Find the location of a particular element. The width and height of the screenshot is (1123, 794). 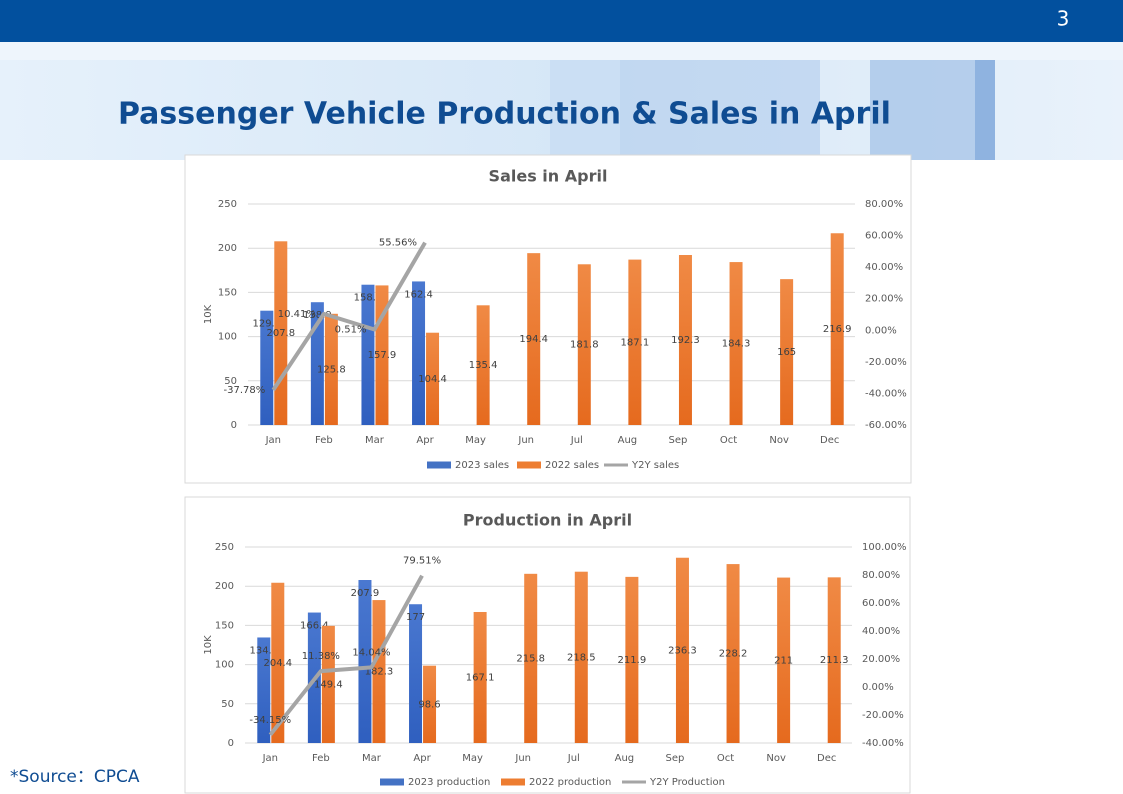

x-tick-label: May is located at coordinates (475, 440).